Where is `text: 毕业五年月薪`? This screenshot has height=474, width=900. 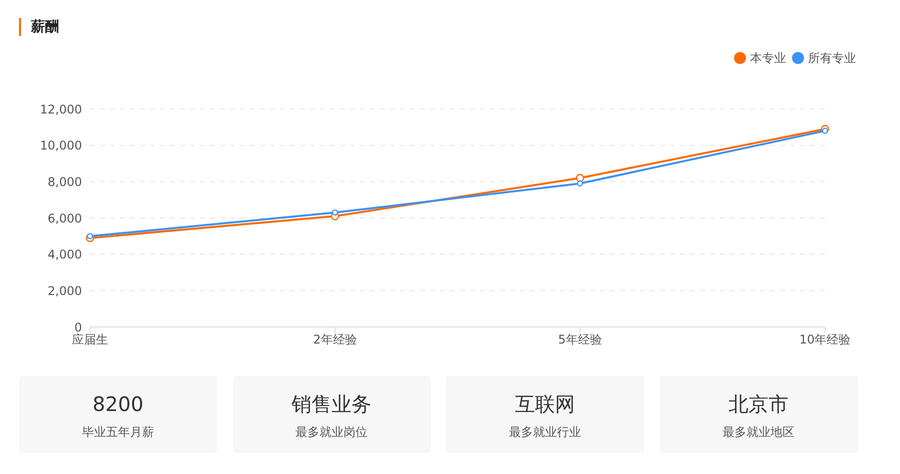 text: 毕业五年月薪 is located at coordinates (118, 432).